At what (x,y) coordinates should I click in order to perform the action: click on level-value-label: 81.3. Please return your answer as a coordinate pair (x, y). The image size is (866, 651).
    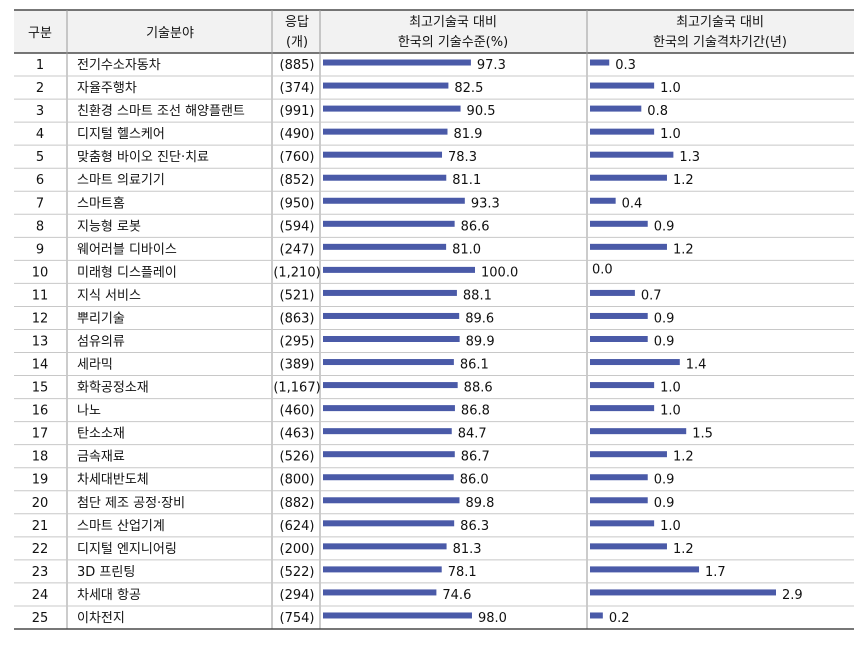
    Looking at the image, I should click on (467, 549).